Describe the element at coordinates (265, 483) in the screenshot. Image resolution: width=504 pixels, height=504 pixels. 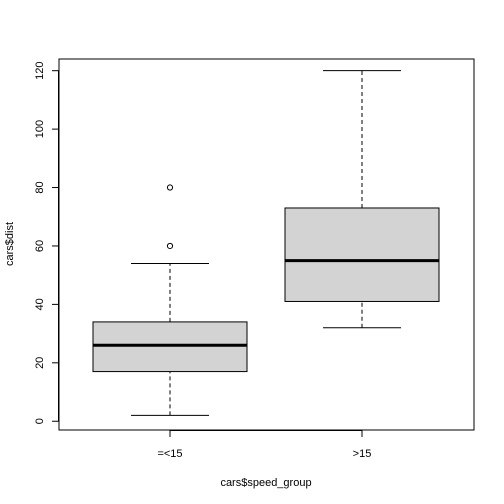
I see `x-axis-title: cars$speed_group` at that location.